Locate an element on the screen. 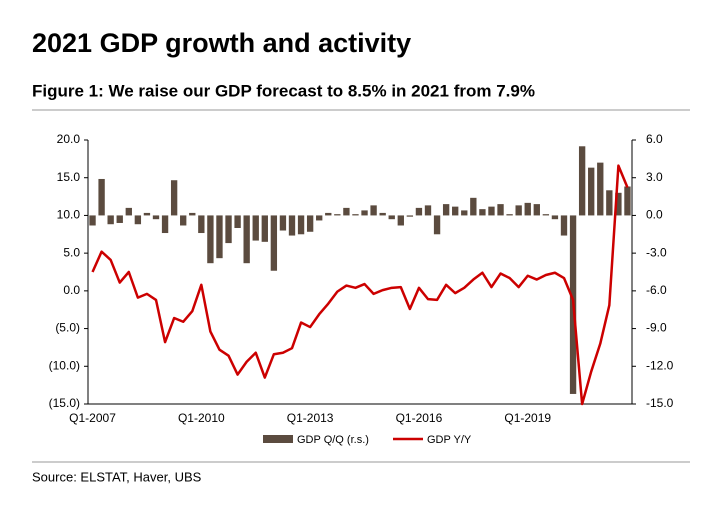 Image resolution: width=721 pixels, height=508 pixels. y-tick-label: 5.0 is located at coordinates (71, 252).